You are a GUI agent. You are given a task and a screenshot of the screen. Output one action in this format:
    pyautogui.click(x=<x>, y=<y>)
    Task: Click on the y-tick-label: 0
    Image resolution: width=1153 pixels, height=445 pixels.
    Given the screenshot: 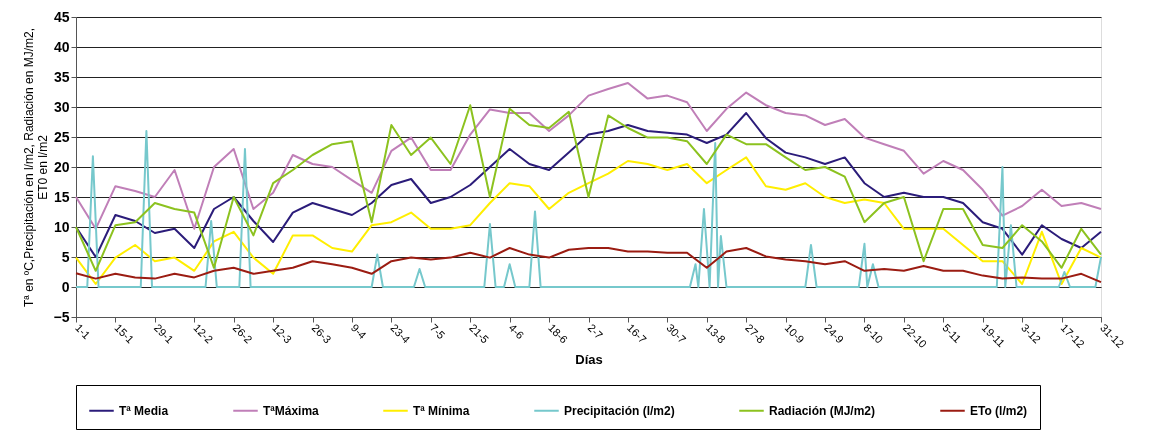 What is the action you would take?
    pyautogui.click(x=65, y=286)
    